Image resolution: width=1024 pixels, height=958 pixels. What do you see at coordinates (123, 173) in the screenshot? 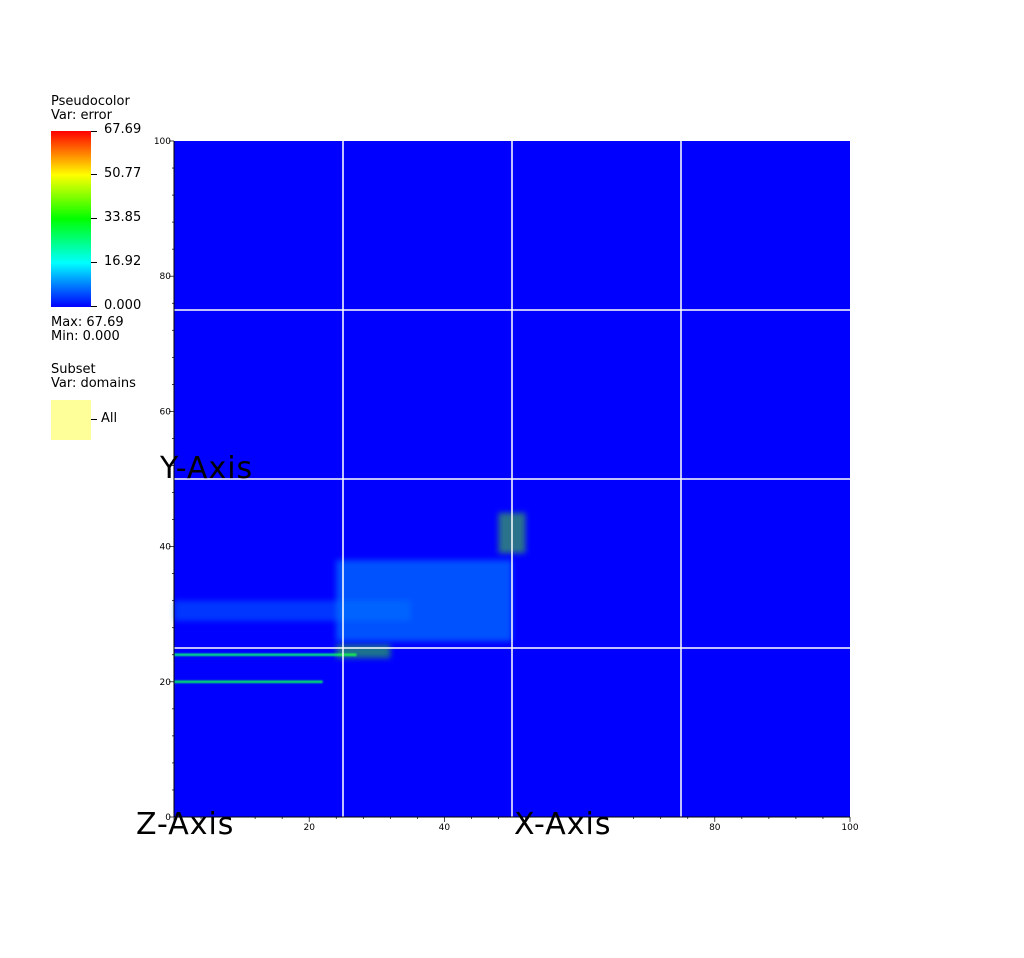
I see `colorbar-label: 50.77` at bounding box center [123, 173].